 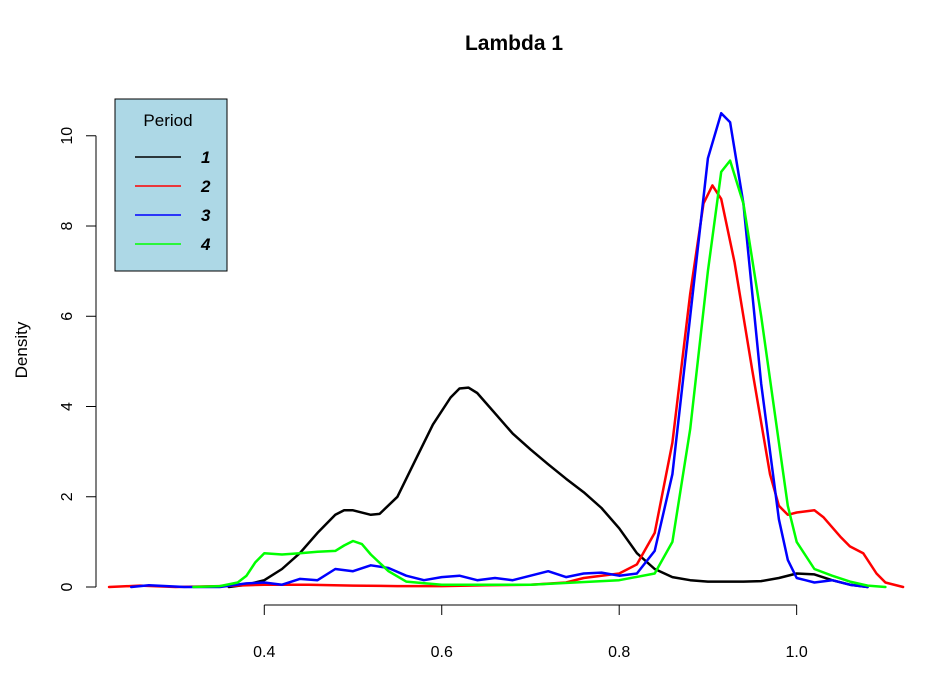 I want to click on y-tick-label: 10, so click(x=67, y=136).